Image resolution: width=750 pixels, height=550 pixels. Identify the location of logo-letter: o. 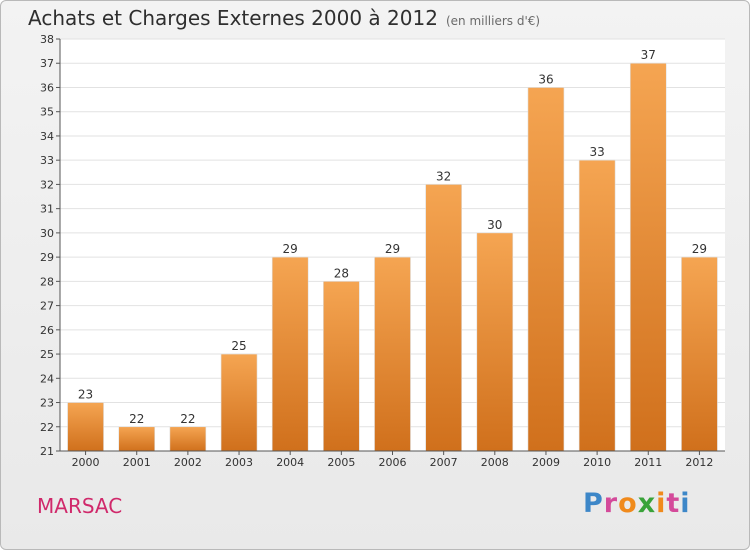
(628, 503).